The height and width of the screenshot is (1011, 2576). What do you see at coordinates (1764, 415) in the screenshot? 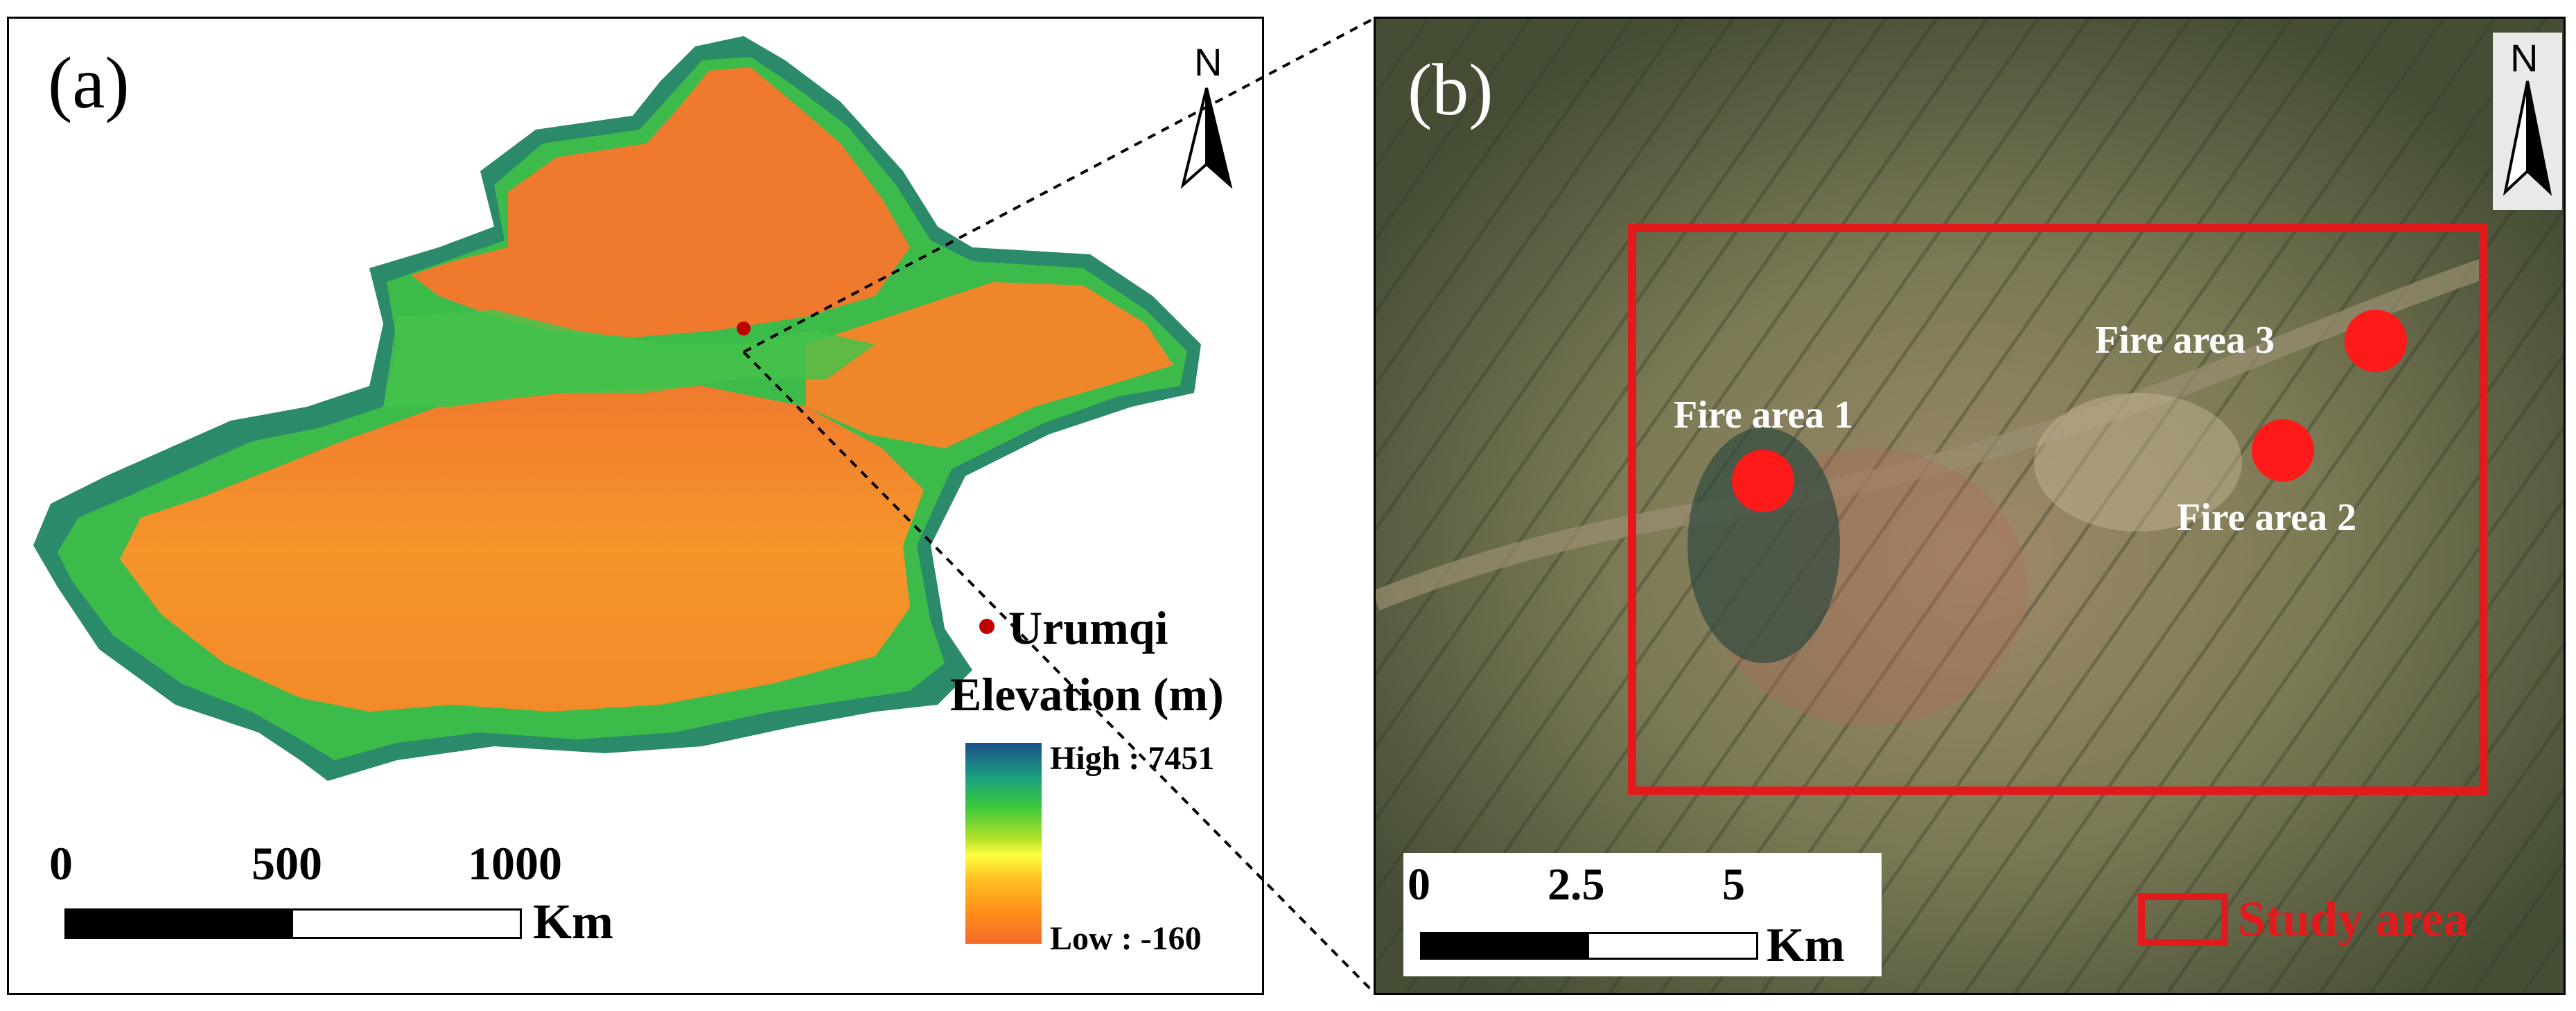
I see `fire-area-1-label: Fire area 1` at bounding box center [1764, 415].